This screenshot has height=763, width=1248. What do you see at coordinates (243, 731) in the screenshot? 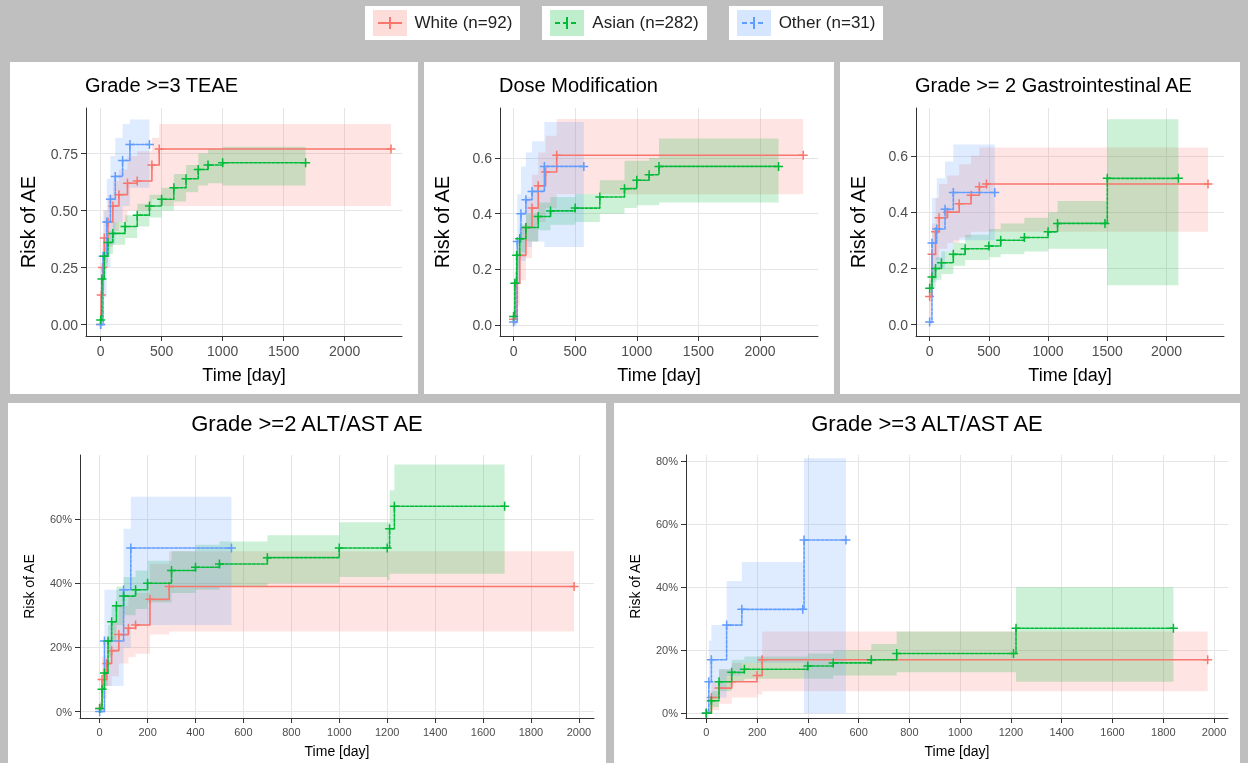
I see `x-tick-label: 600` at bounding box center [243, 731].